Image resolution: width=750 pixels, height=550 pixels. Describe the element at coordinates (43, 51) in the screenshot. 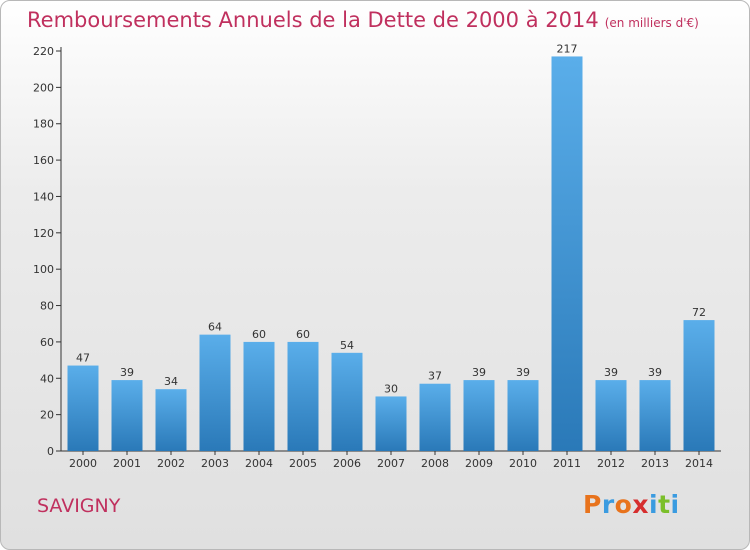

I see `y-tick-label: 220` at that location.